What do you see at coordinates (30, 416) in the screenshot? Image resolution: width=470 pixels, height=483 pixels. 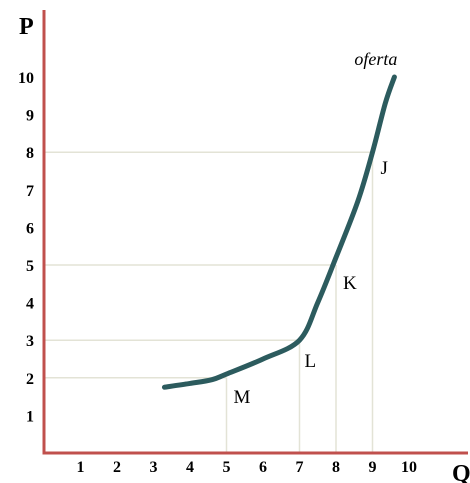 I see `y-tick-label-1: 1` at bounding box center [30, 416].